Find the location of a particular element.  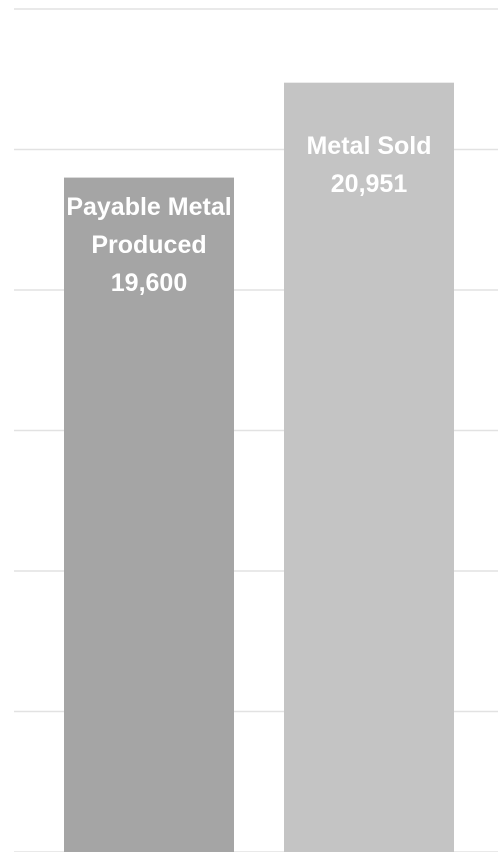

bar-value-label: 19,600 is located at coordinates (149, 282).